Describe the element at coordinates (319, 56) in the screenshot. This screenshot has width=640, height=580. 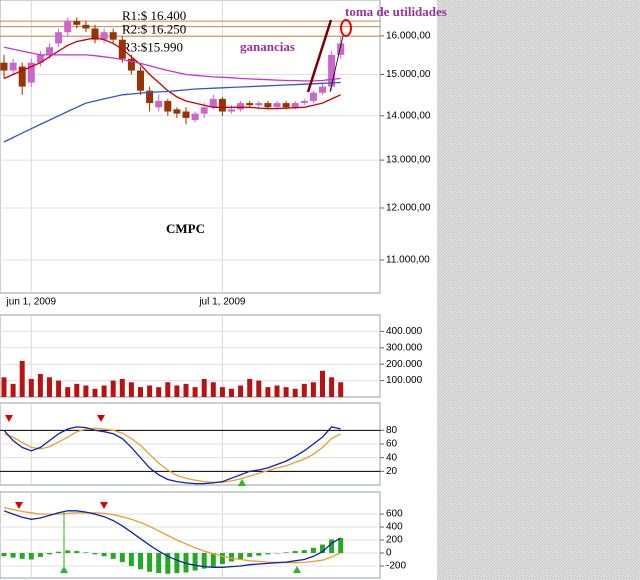
I see `arrow-line` at that location.